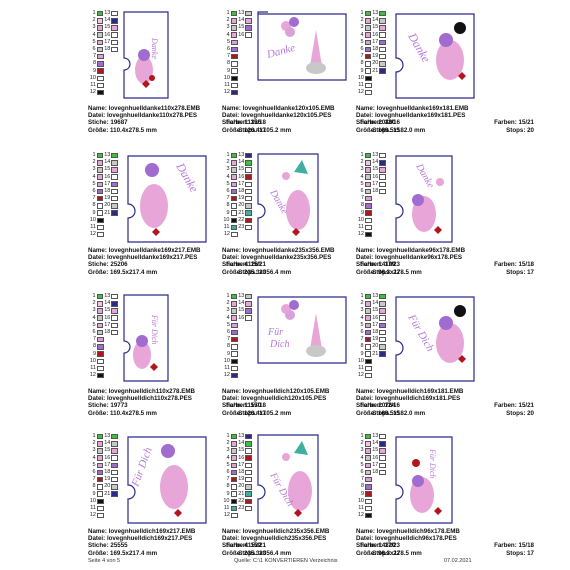 The width and height of the screenshot is (570, 570). I want to click on design-name: lovegnhuelldanke169x181.EMB, so click(422, 108).